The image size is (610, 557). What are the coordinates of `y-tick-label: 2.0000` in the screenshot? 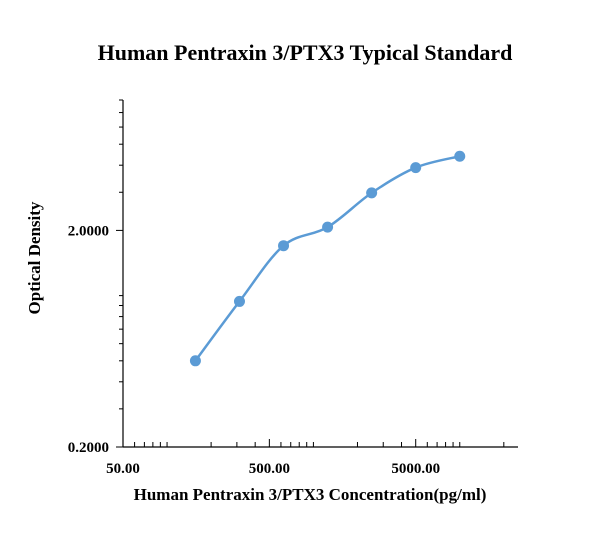 It's located at (88, 231).